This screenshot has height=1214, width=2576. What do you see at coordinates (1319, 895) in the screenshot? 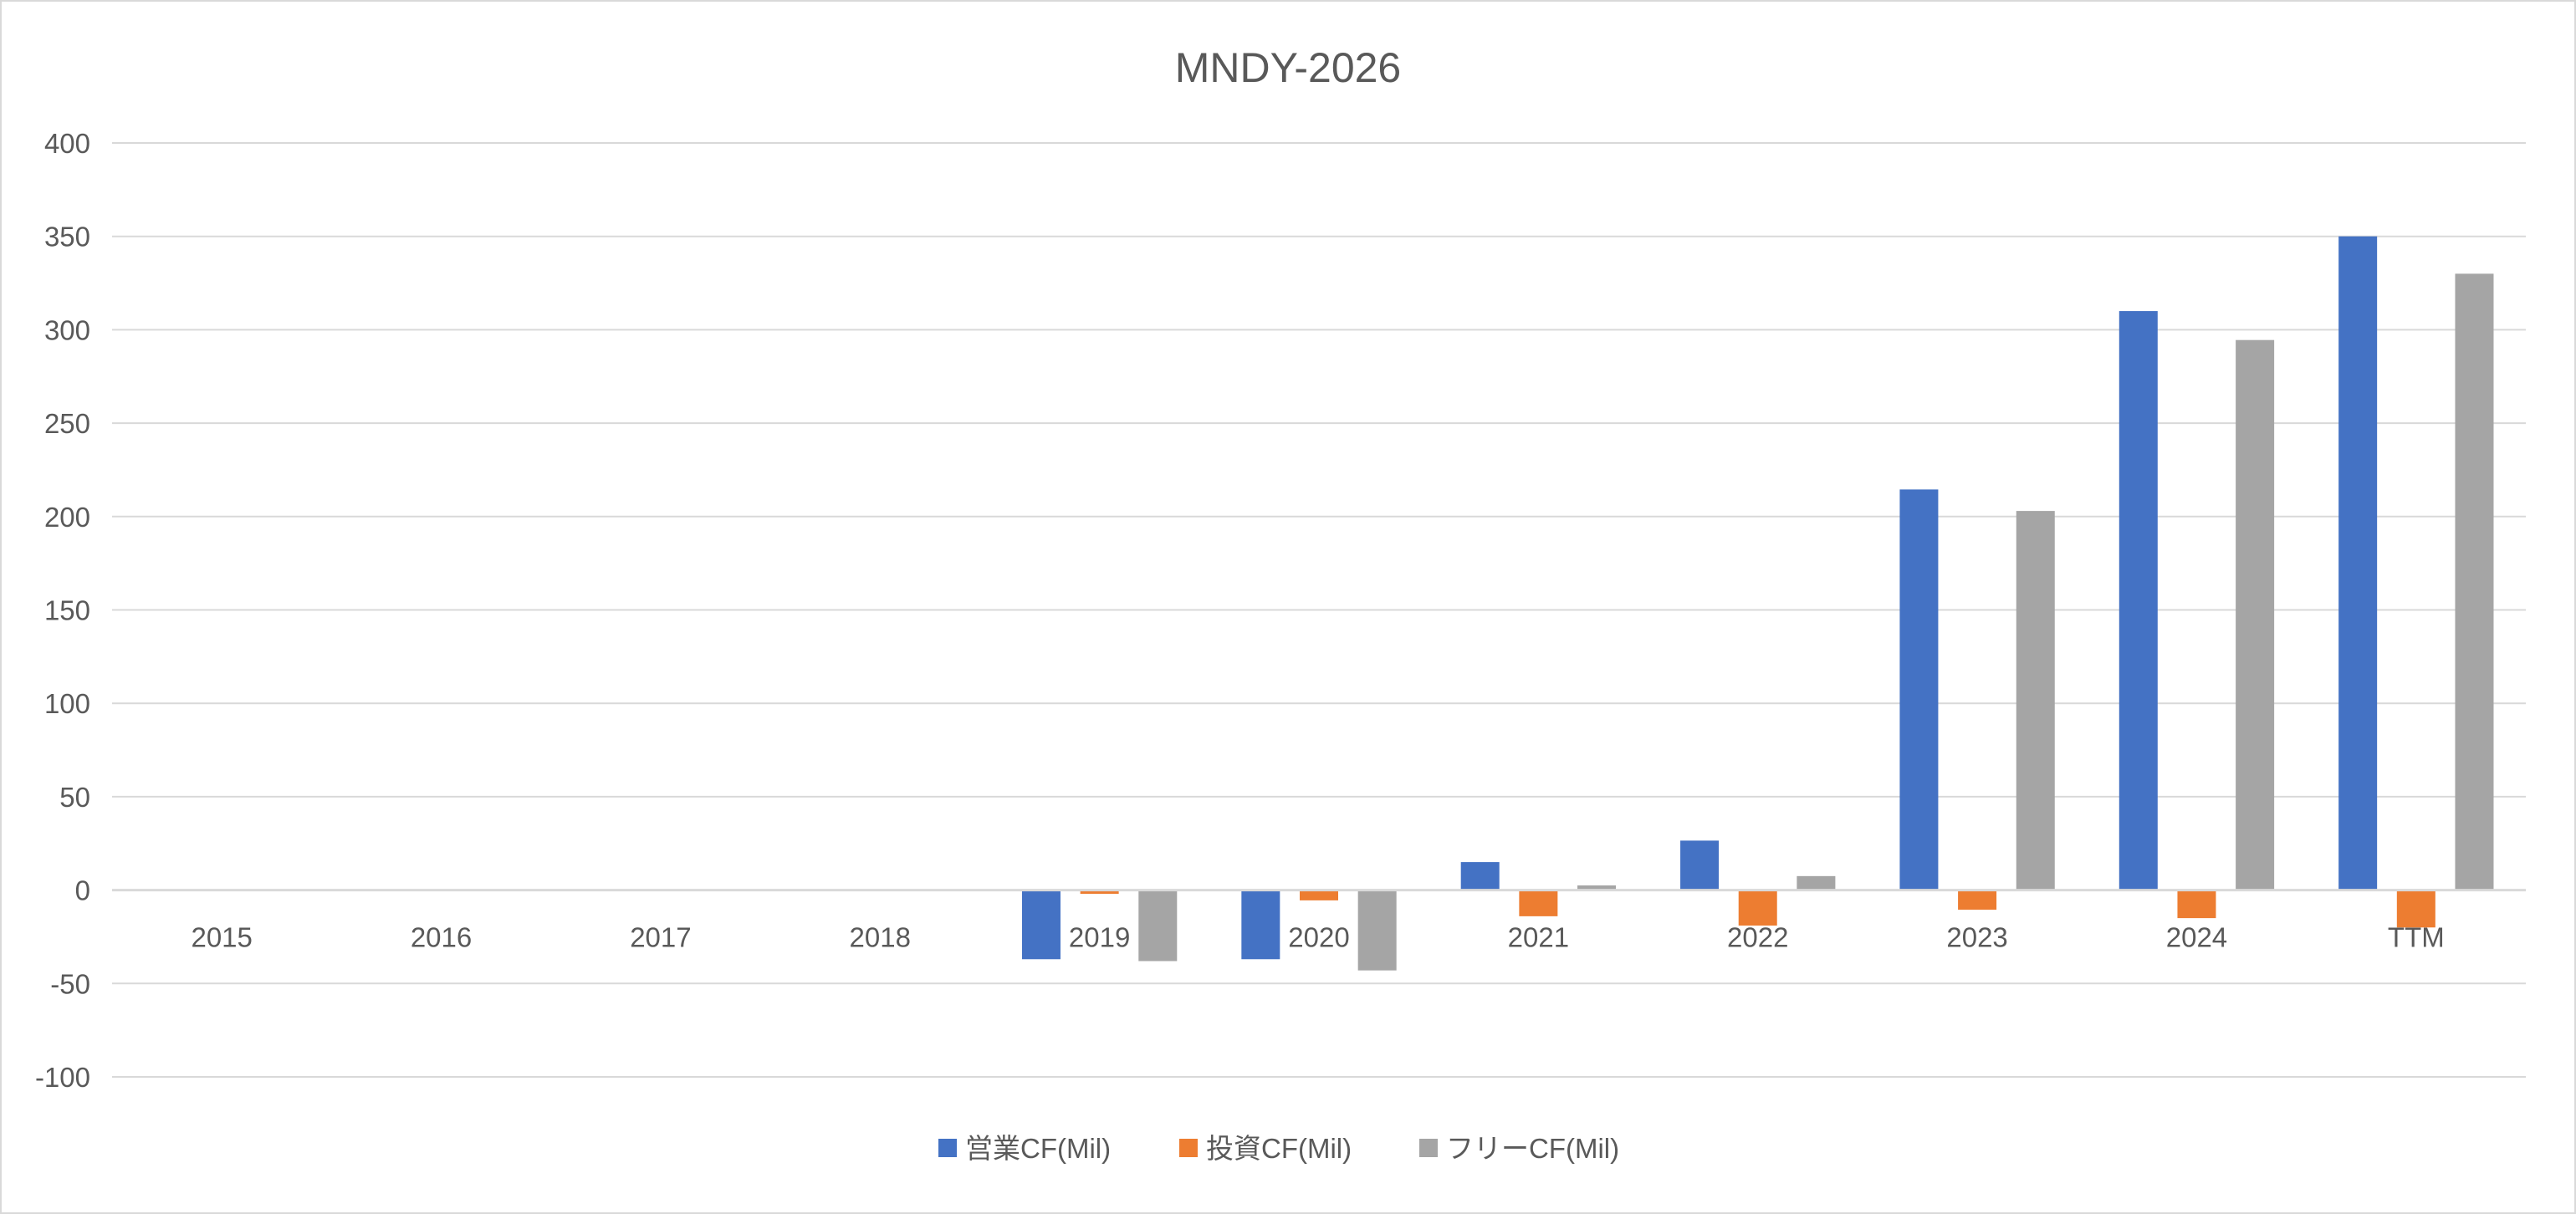
I see `bar-1-2020` at bounding box center [1319, 895].